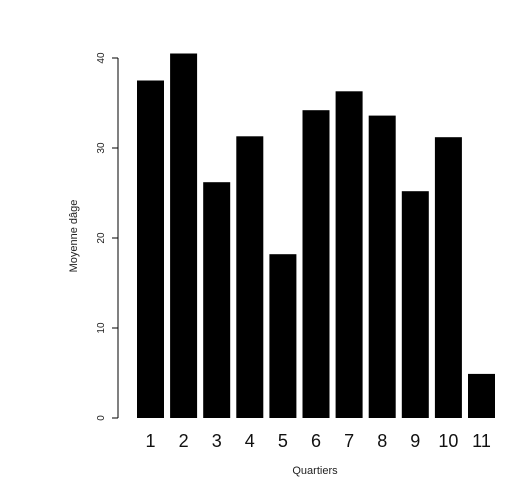  Describe the element at coordinates (315, 471) in the screenshot. I see `x-axis-label: Quartiers` at that location.